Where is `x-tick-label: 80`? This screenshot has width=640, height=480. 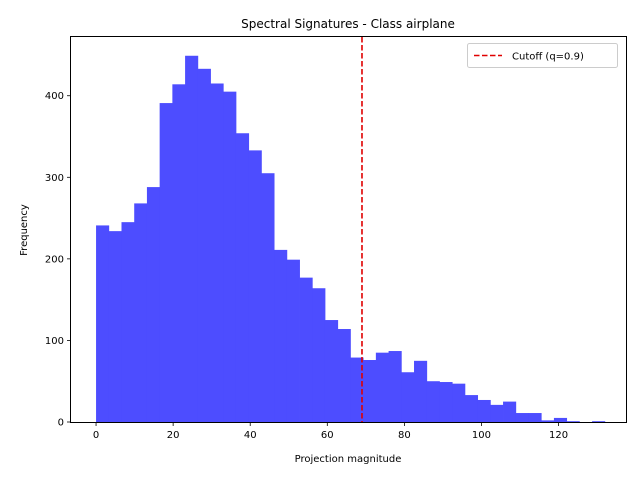 x-tick-label: 80 is located at coordinates (404, 435).